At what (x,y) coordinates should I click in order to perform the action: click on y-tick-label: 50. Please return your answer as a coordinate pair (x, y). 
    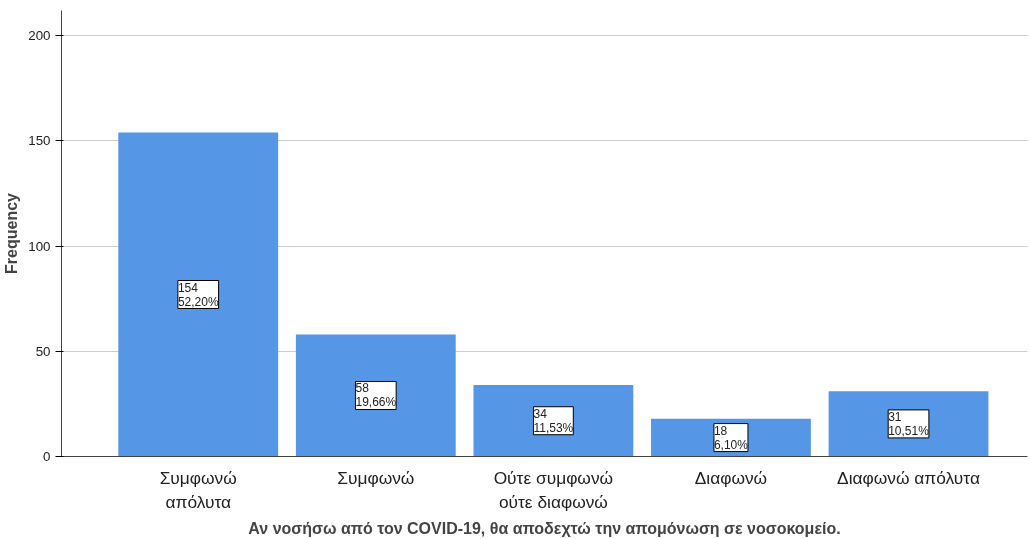
    Looking at the image, I should click on (43, 351).